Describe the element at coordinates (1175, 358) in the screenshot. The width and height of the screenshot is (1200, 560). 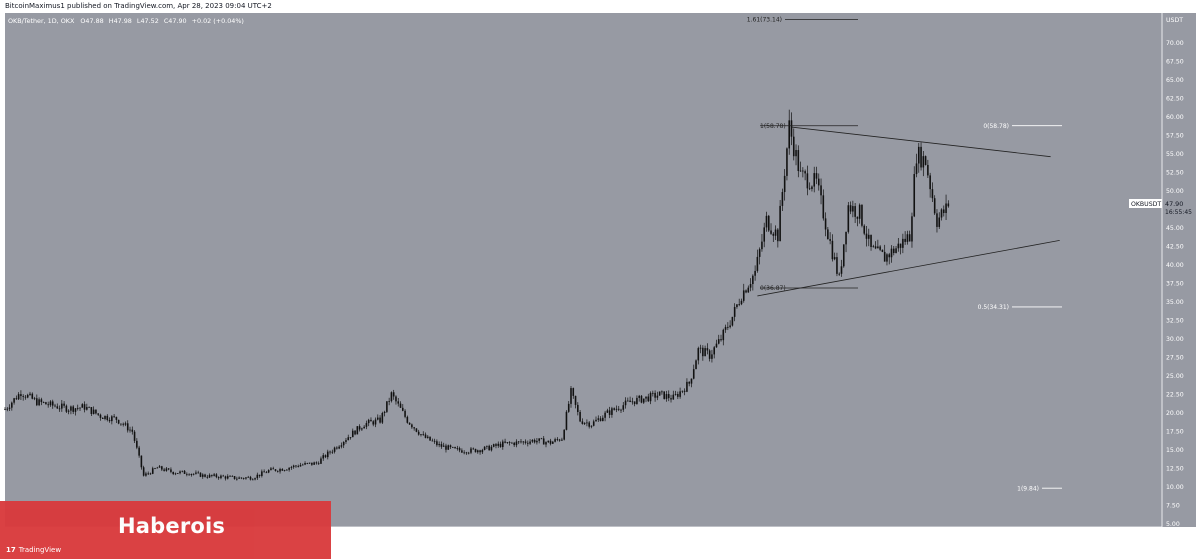
I see `y-tick-label: 27.50` at that location.